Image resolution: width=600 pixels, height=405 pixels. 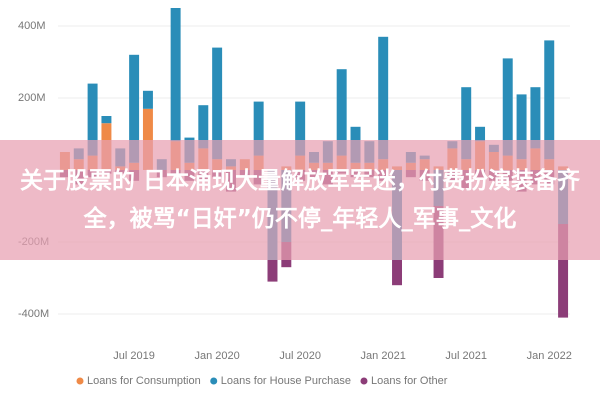 What do you see at coordinates (409, 381) in the screenshot?
I see `legend-label: Loans for Other` at bounding box center [409, 381].